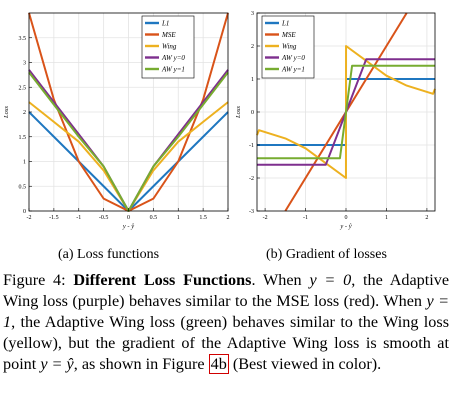  What do you see at coordinates (293, 58) in the screenshot?
I see `chartb-legend-label: AW y=0` at bounding box center [293, 58].